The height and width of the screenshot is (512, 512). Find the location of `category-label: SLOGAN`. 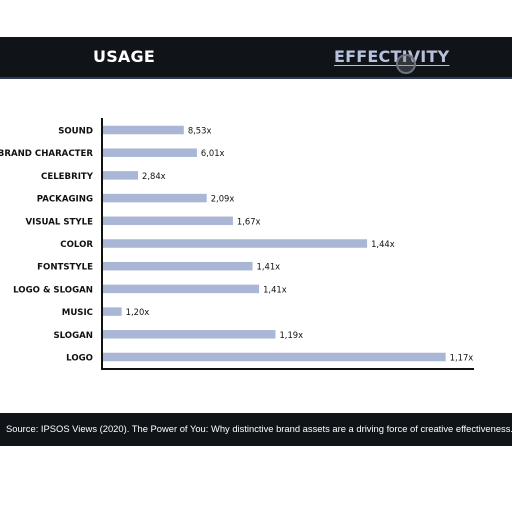

category-label: SLOGAN is located at coordinates (73, 336).